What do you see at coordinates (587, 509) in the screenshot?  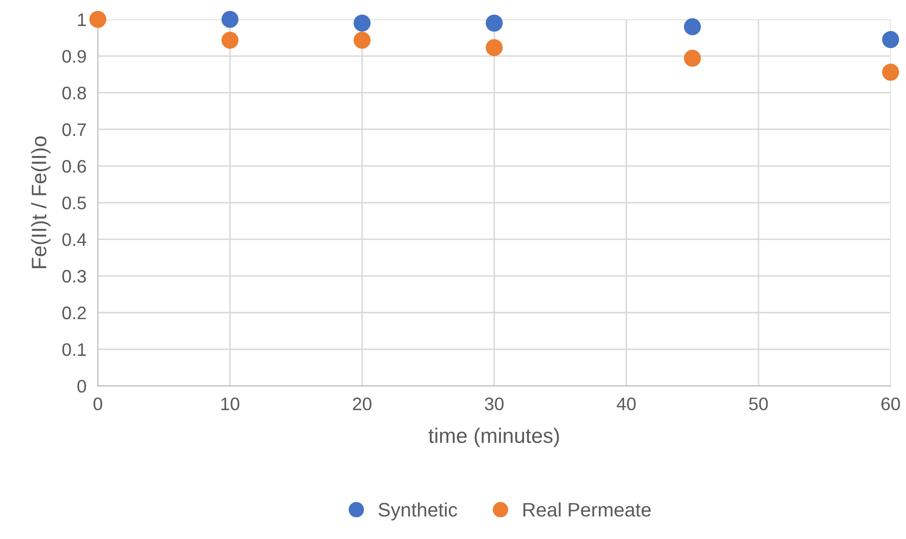 I see `legend-label: Real Permeate` at bounding box center [587, 509].